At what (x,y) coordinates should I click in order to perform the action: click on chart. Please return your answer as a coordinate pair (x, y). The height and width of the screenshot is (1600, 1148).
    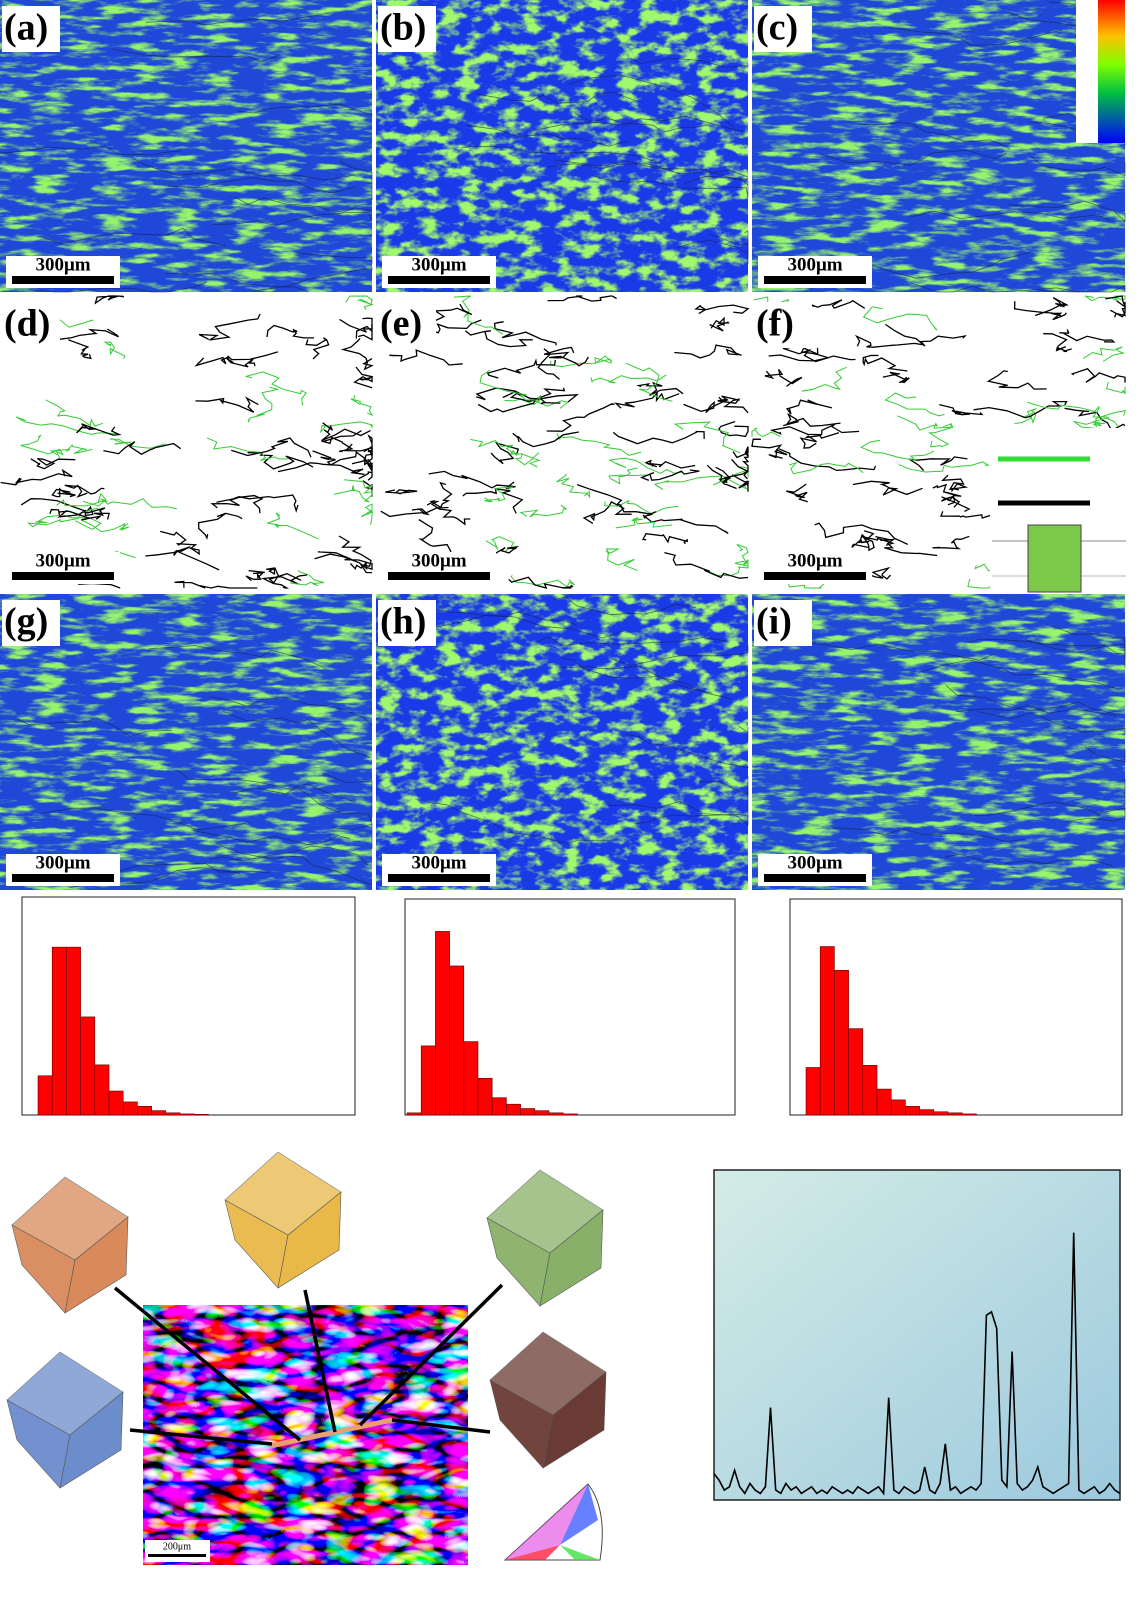
    Looking at the image, I should click on (956, 1007).